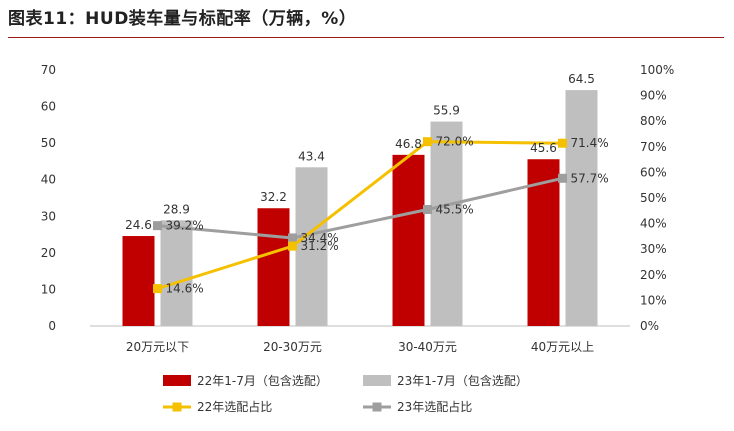  What do you see at coordinates (360, 208) in the screenshot?
I see `line-23-line` at bounding box center [360, 208].